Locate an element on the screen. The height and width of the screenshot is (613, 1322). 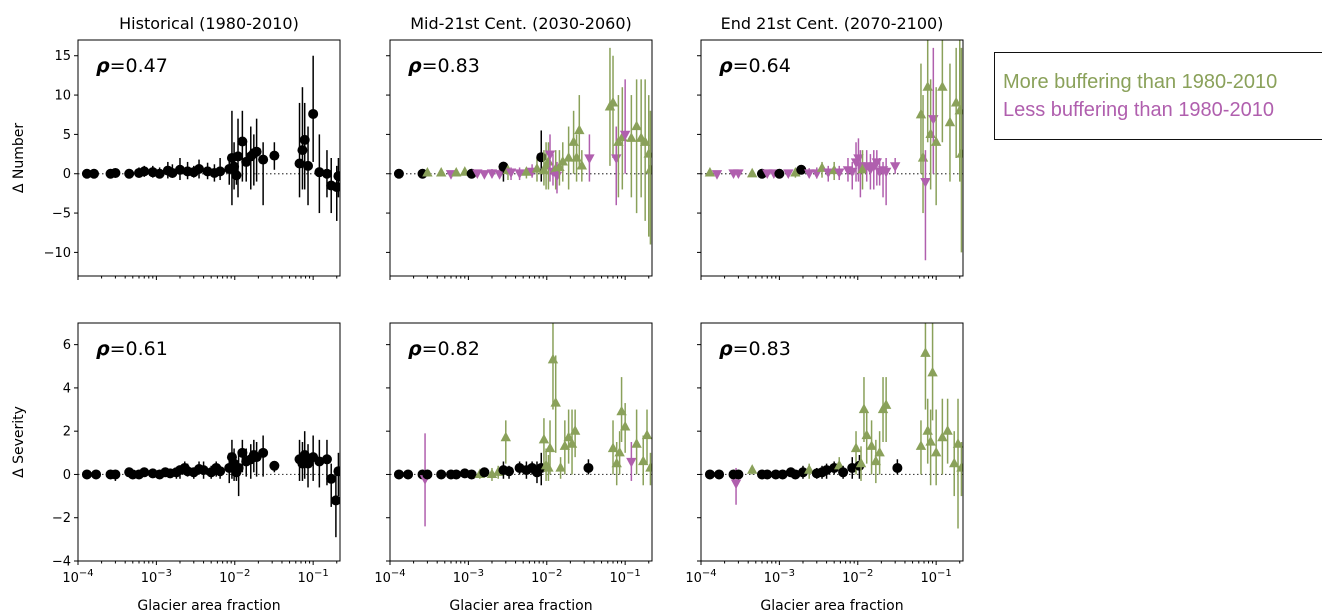
rho-value: =0.83 is located at coordinates (451, 66).